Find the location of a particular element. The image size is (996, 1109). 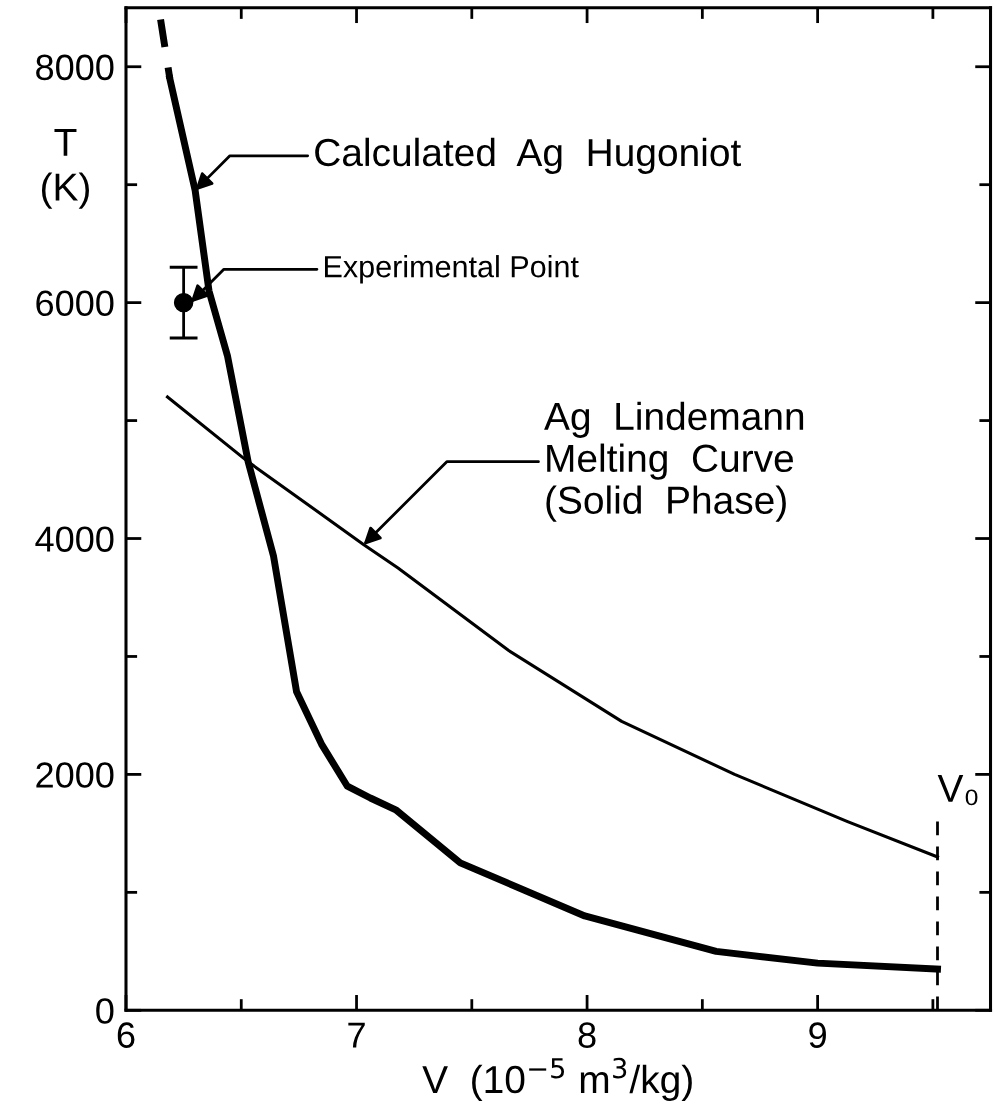

y-axis-title: T (K) is located at coordinates (65, 169).